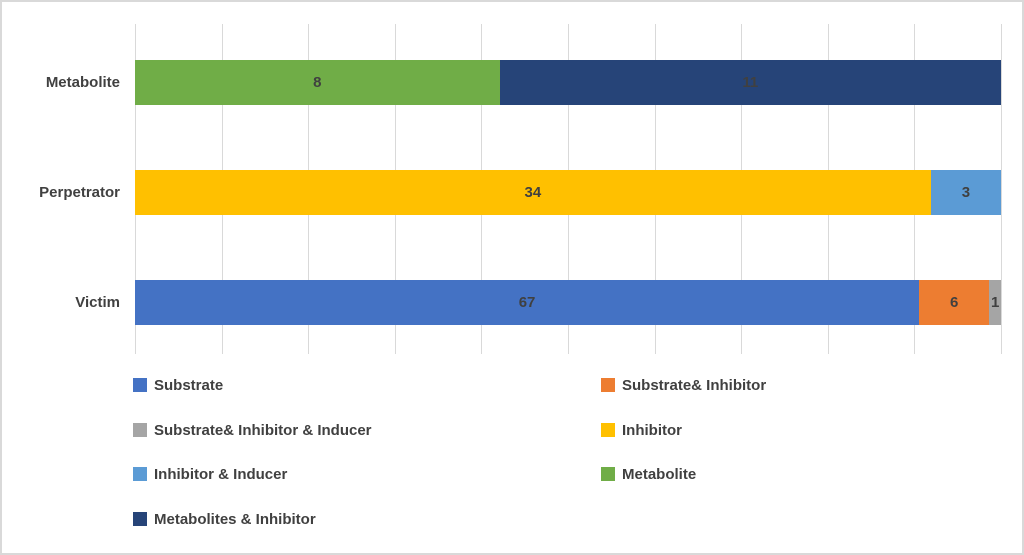 The height and width of the screenshot is (555, 1024). I want to click on bar-segment-substrate-inhibitor: 6, so click(954, 302).